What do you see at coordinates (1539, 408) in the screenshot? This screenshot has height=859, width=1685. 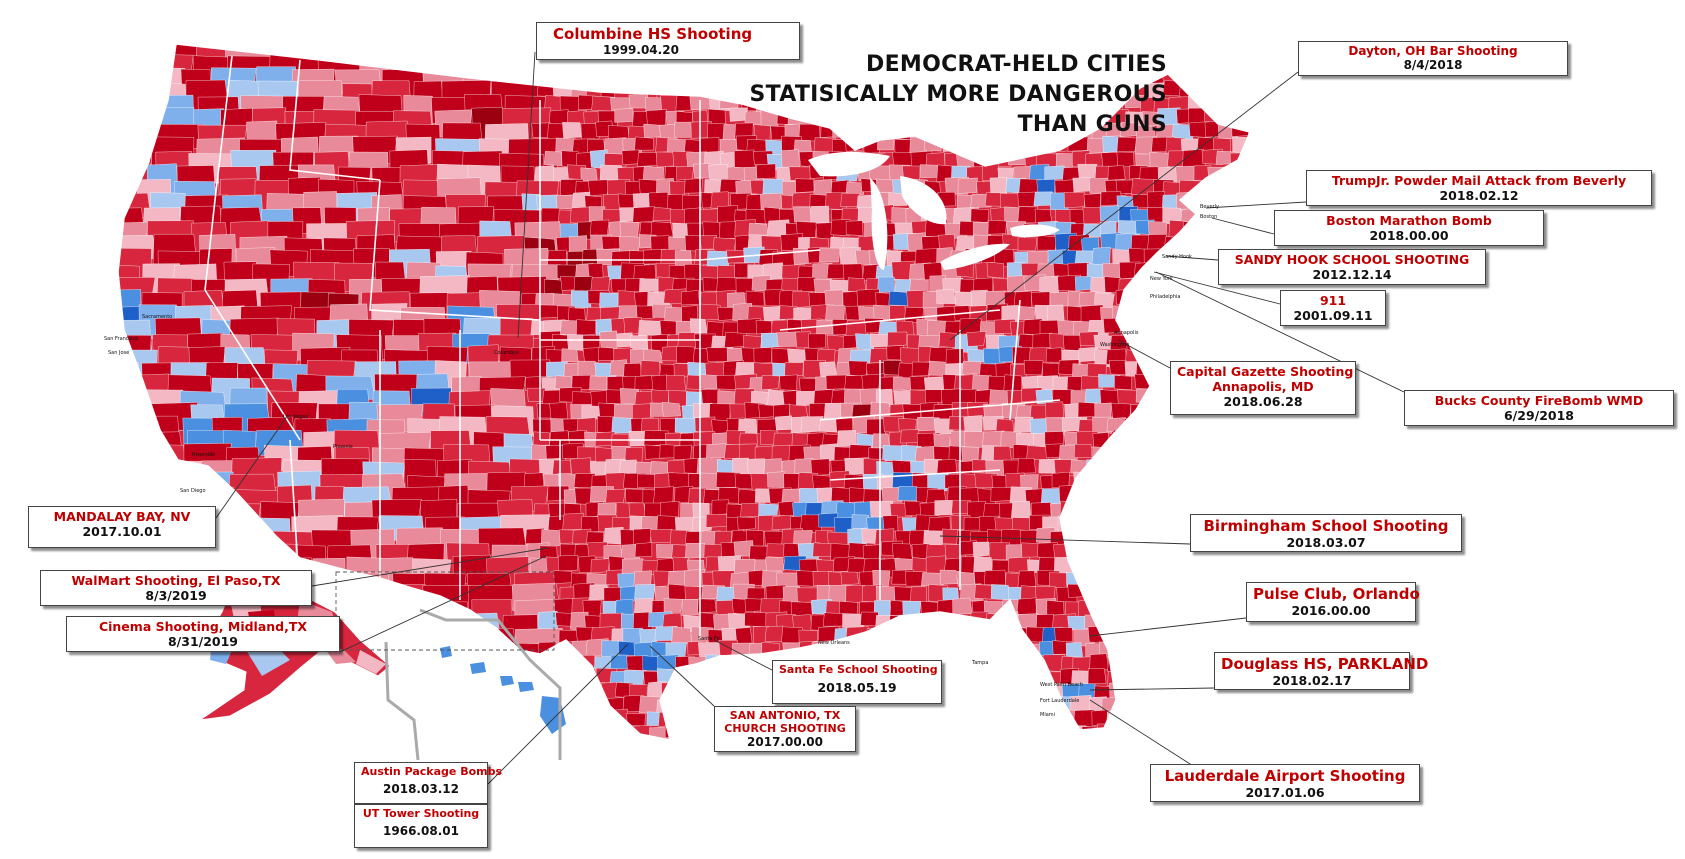 I see `event-label-bucks-county: Bucks County FireBomb WMD 6/29/2018` at bounding box center [1539, 408].